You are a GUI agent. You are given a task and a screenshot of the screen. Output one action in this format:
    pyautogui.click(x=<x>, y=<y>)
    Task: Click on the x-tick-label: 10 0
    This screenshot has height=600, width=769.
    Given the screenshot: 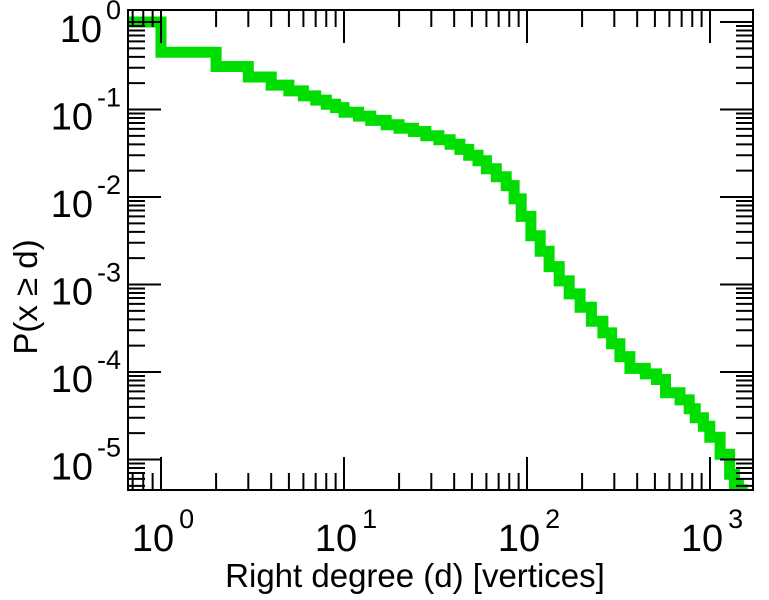 What is the action you would take?
    pyautogui.click(x=163, y=532)
    